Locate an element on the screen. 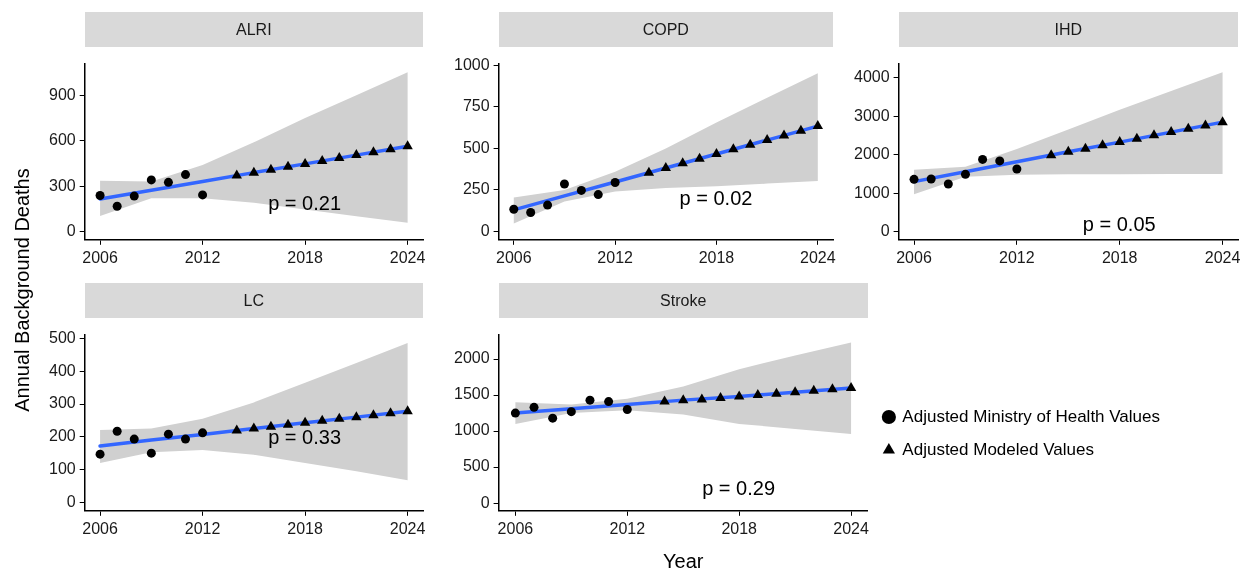 The image size is (1254, 575). y-tick-label: 750 is located at coordinates (476, 106).